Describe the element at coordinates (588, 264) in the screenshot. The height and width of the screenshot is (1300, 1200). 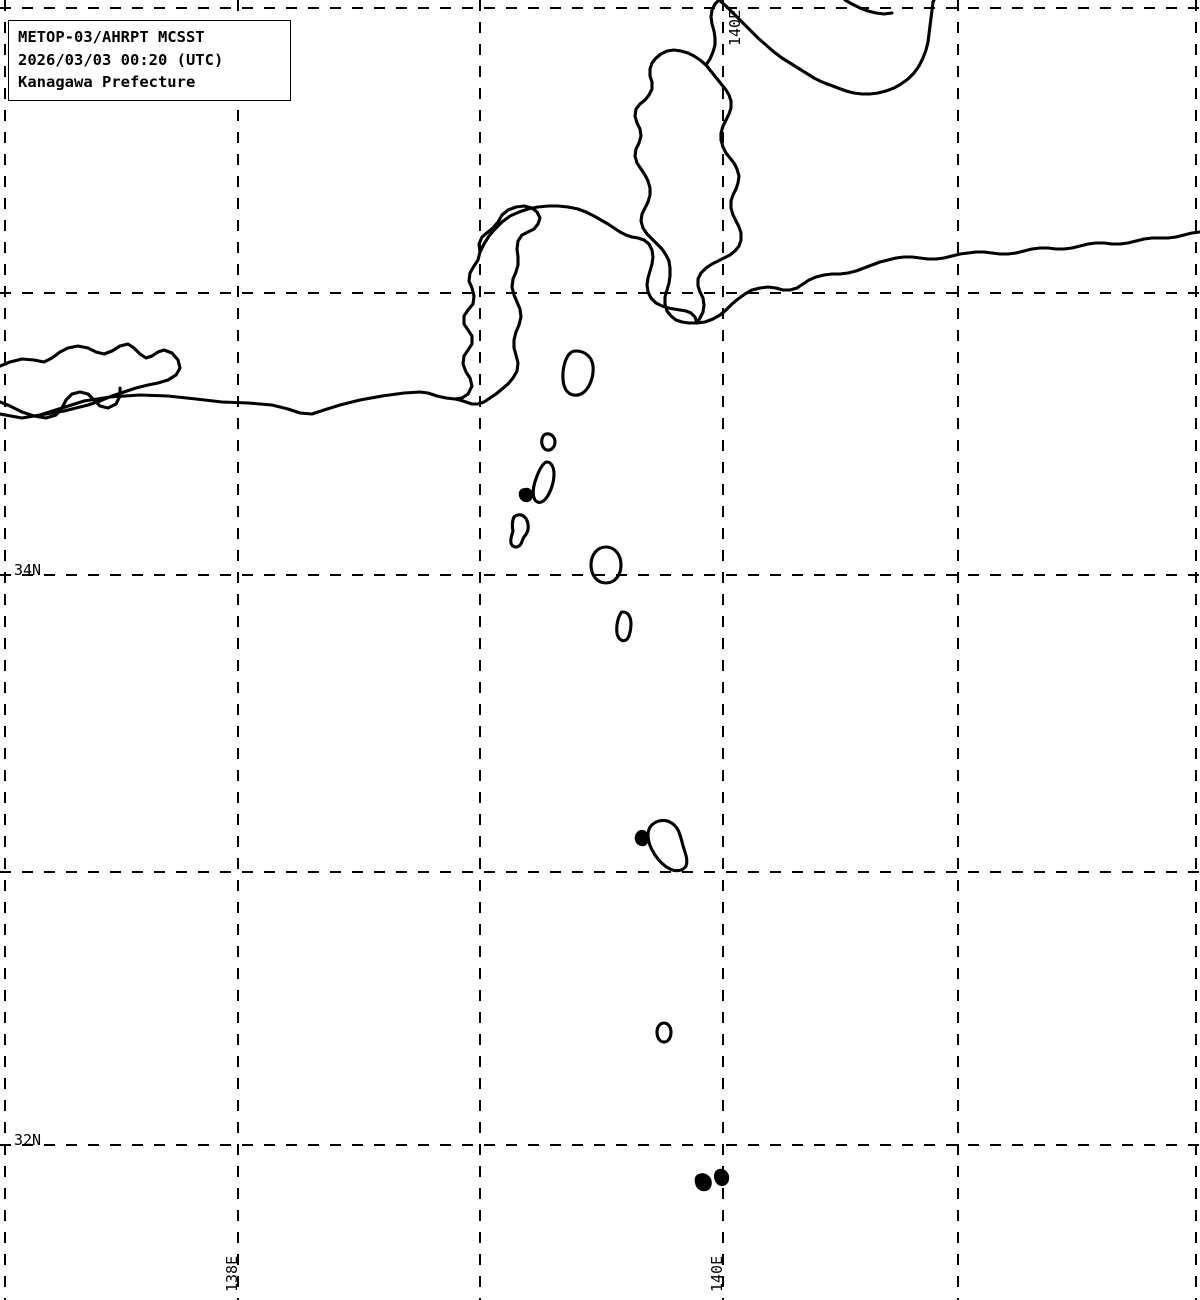
I see `coastline-suruga-bay-west` at that location.